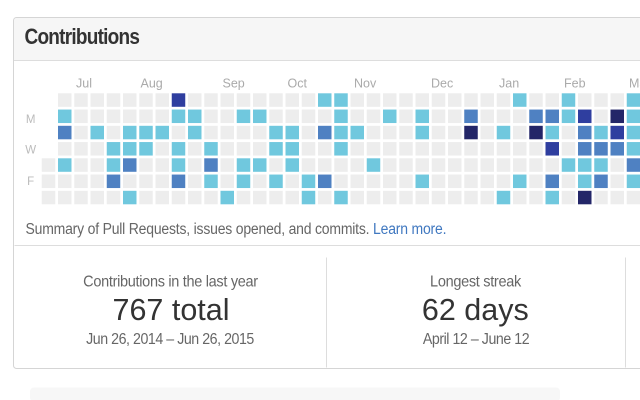 This screenshot has width=640, height=400. I want to click on svg-text: Jul, so click(84, 84).